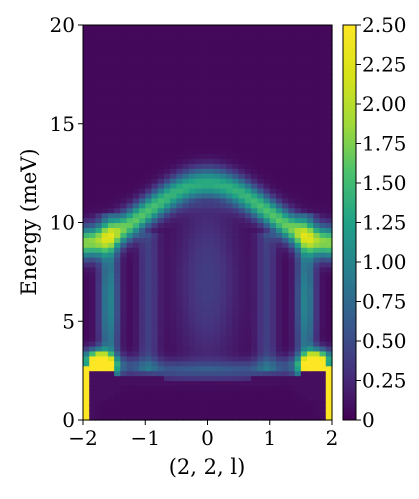  I want to click on x-tick-label: 0, so click(207, 438).